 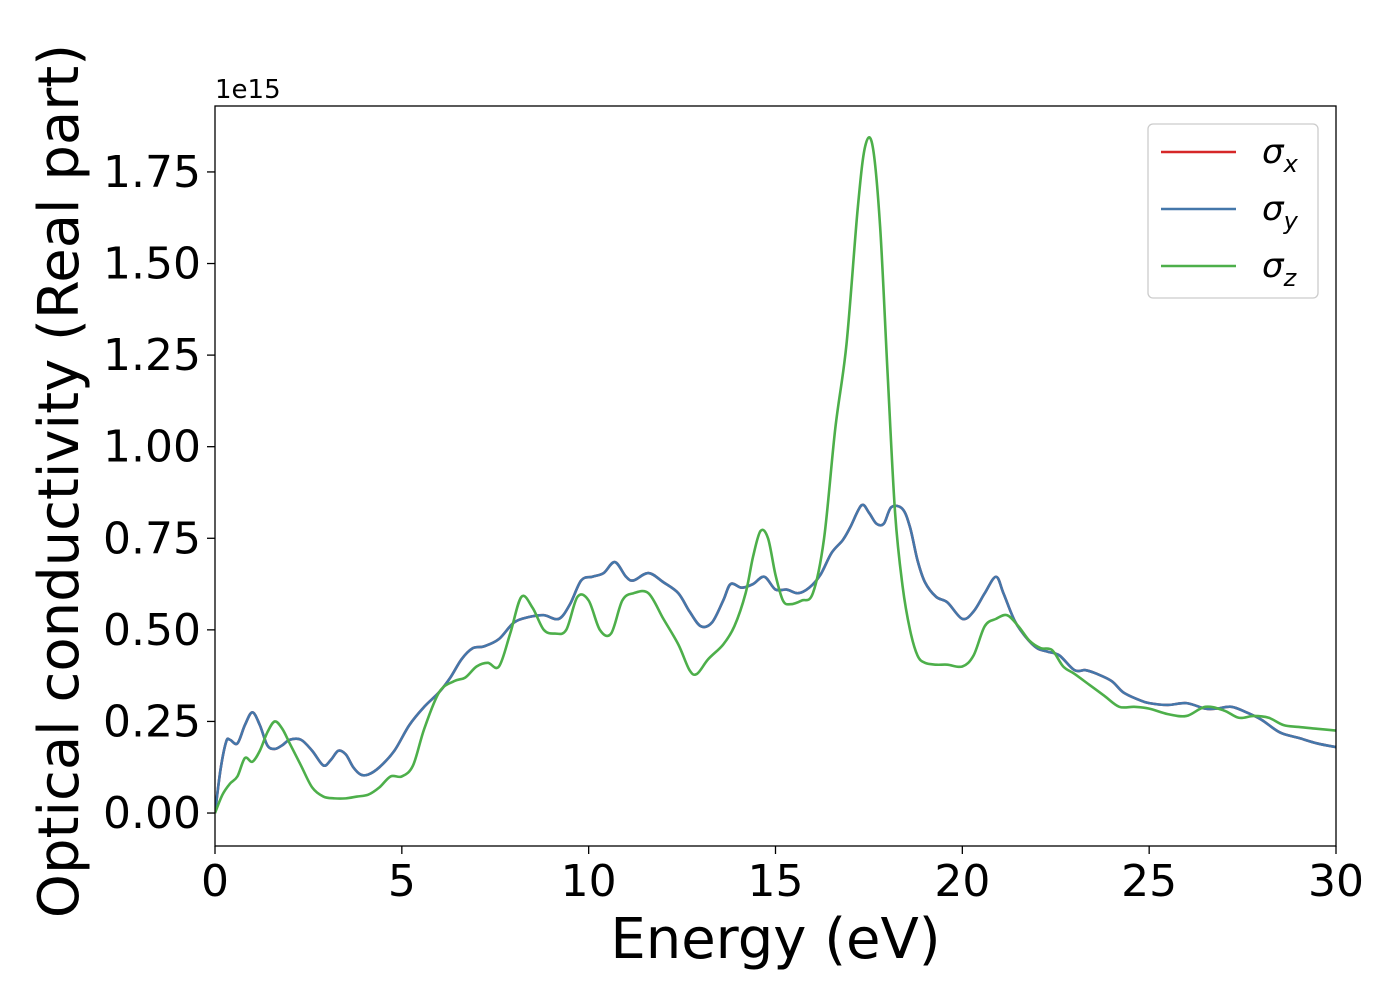 I want to click on x-tick-label: 0, so click(x=215, y=881).